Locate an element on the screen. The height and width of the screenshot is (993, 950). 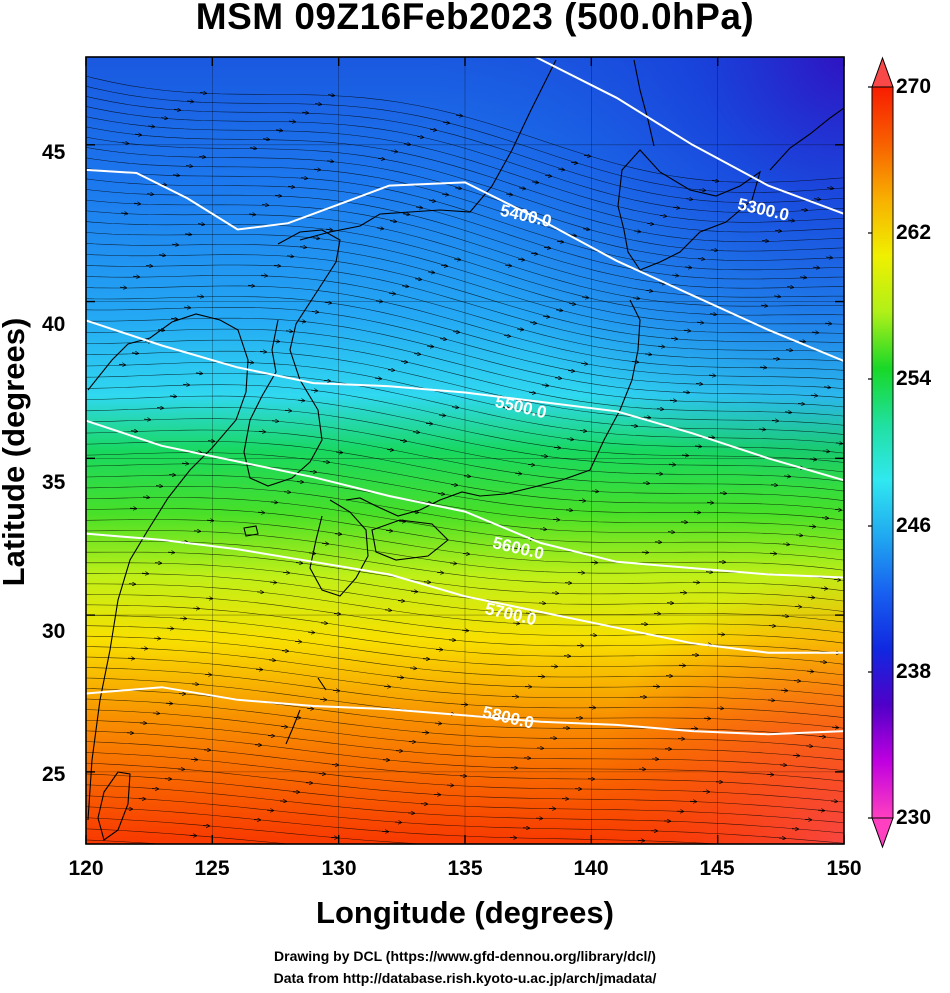
coastline-sakhalin is located at coordinates (644, 103).